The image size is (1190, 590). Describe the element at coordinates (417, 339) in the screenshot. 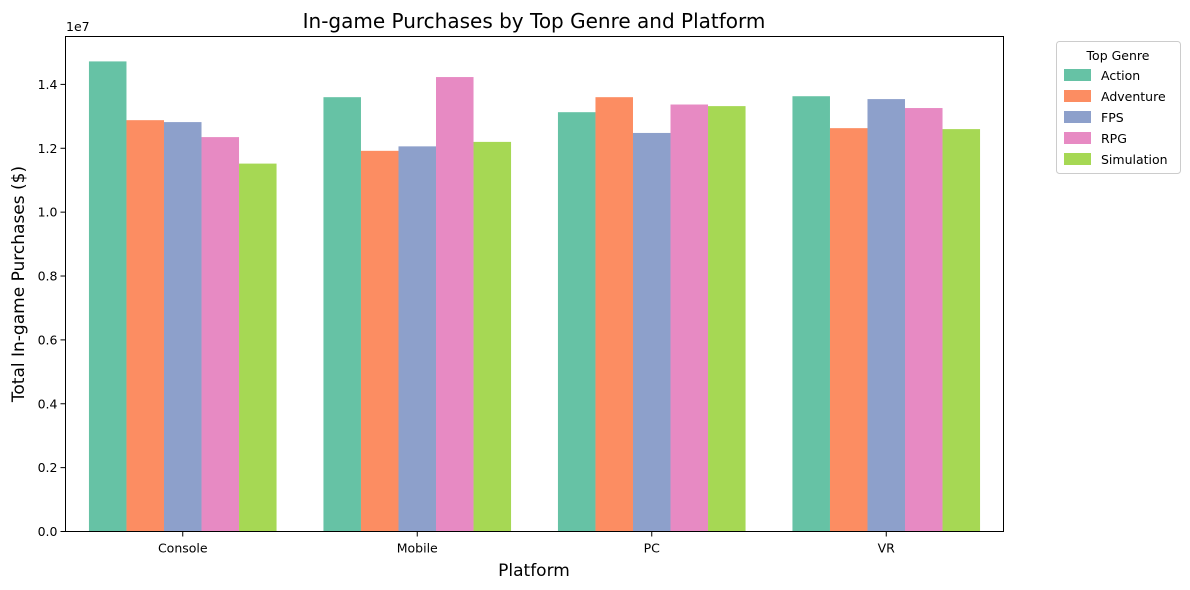

I see `bar-fps-mobile` at that location.